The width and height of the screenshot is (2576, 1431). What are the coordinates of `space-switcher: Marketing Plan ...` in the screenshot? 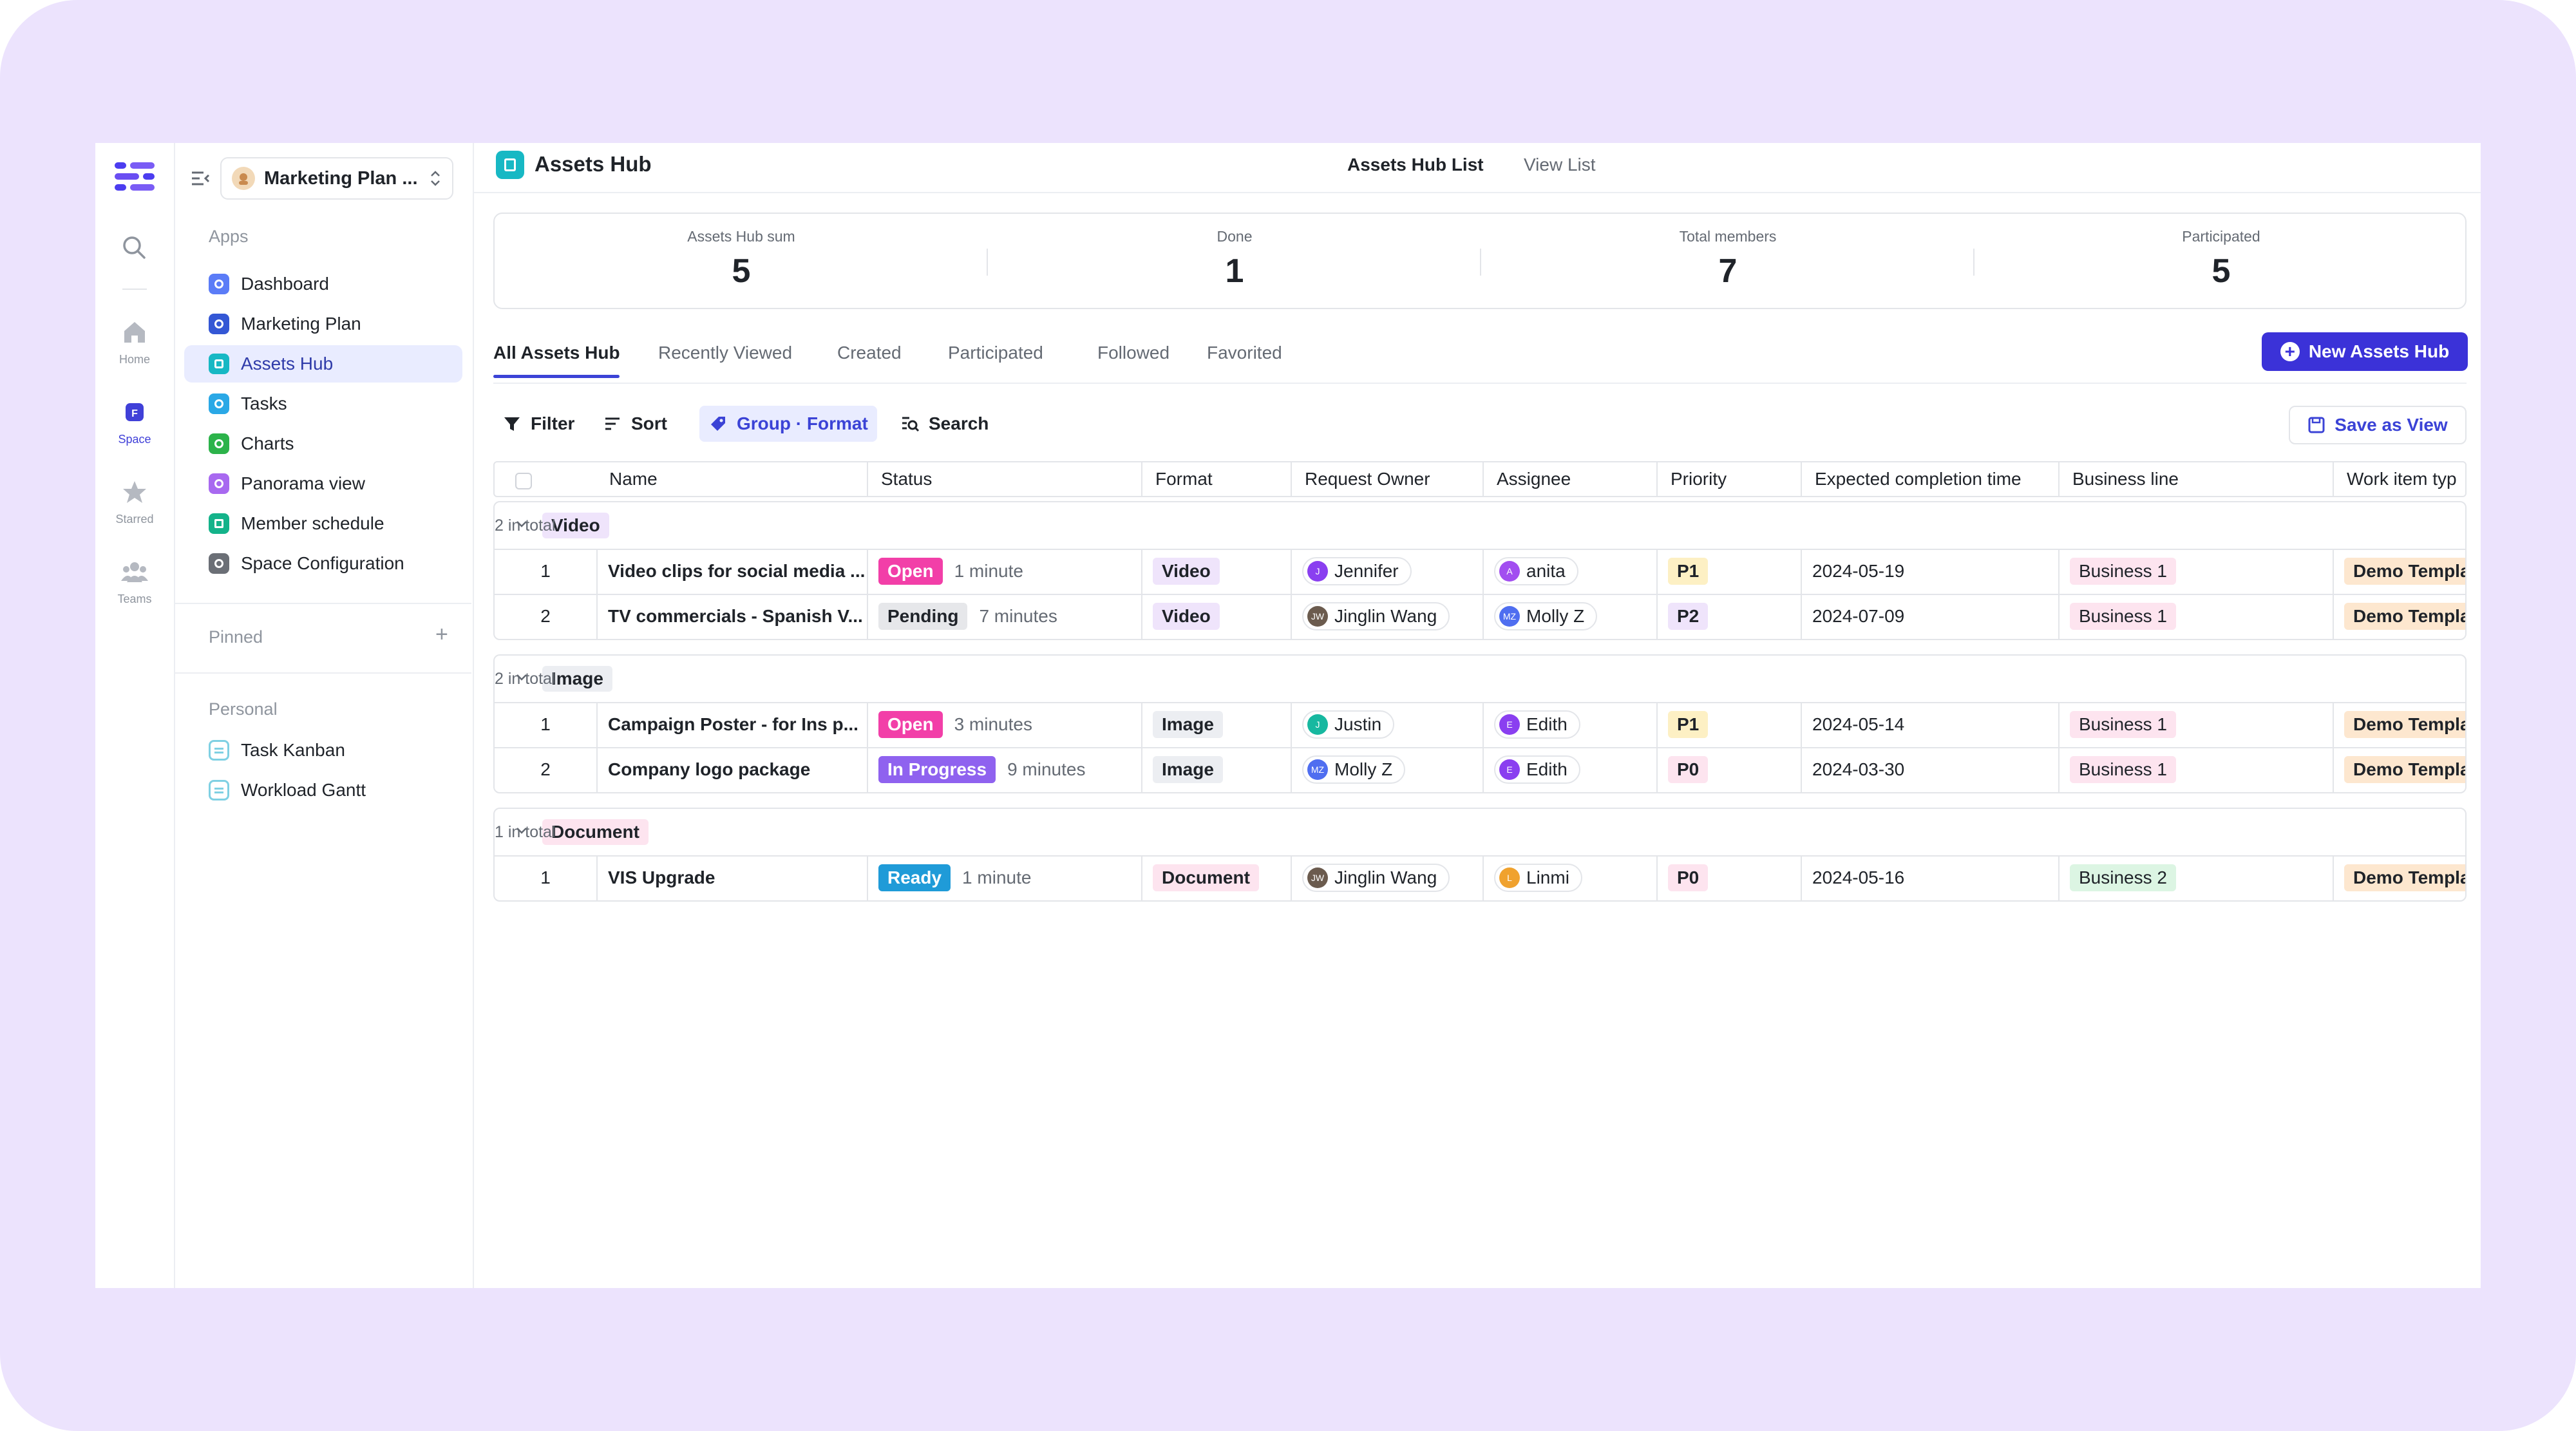 It's located at (336, 178).